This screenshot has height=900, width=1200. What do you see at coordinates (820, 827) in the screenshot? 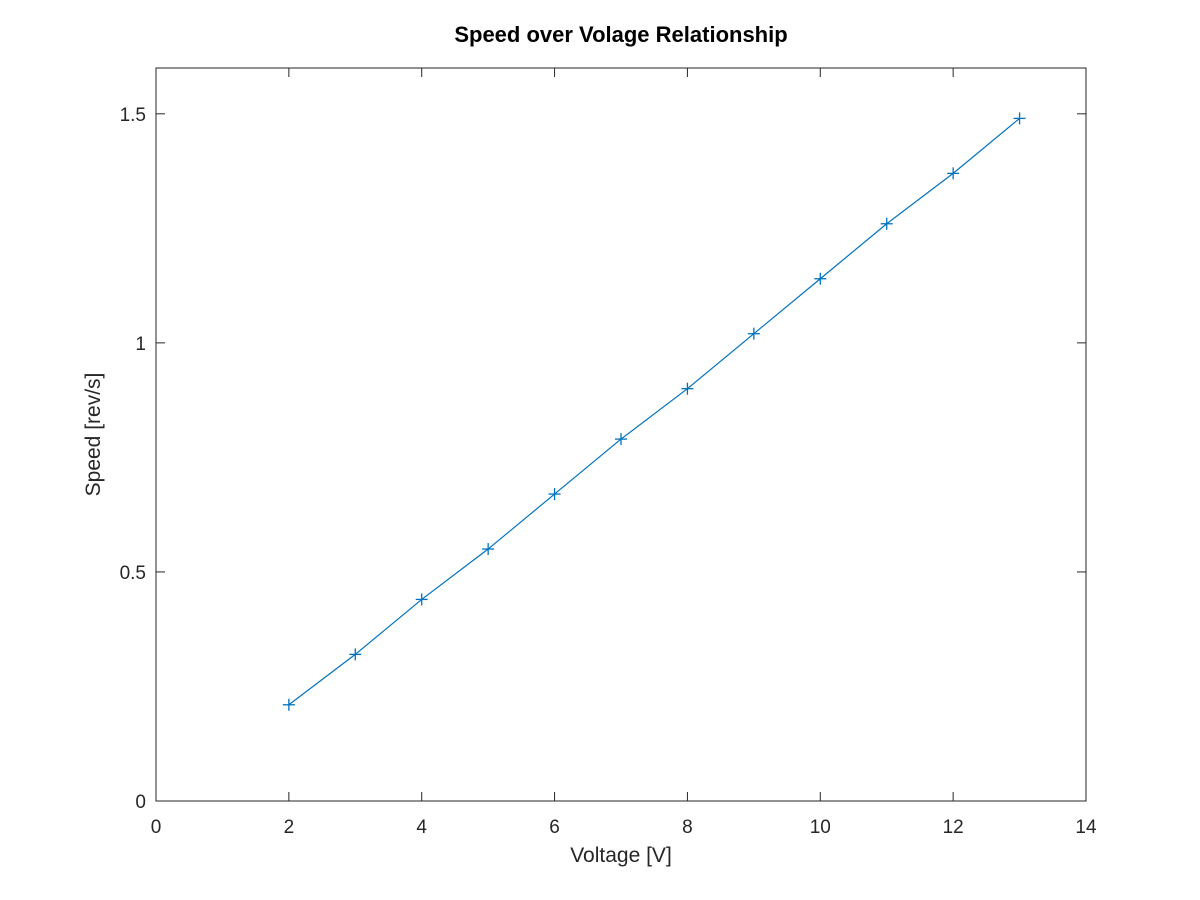
I see `x-tick-label: 10` at bounding box center [820, 827].